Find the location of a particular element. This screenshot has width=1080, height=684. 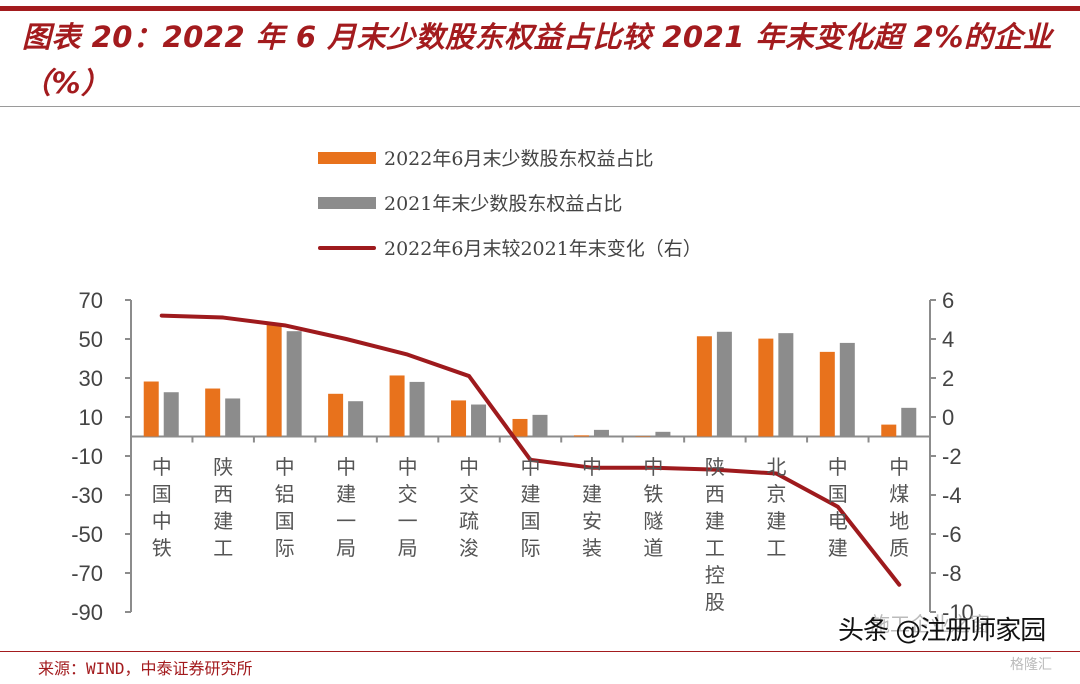

category-label: 中交一局 is located at coordinates (408, 507).